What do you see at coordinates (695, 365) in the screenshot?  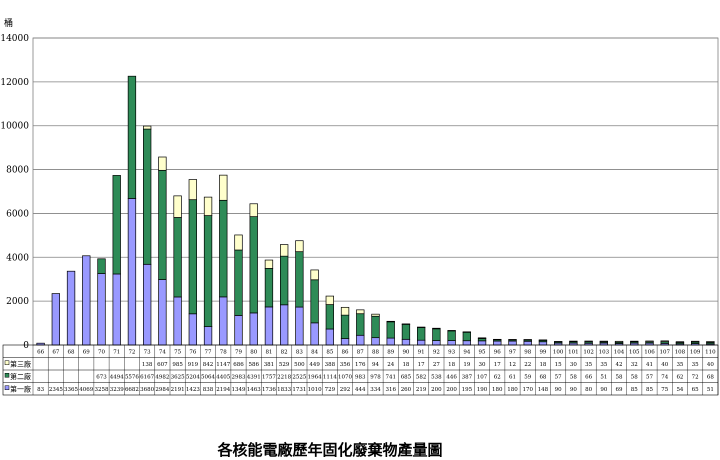 I see `data-cell: 35` at bounding box center [695, 365].